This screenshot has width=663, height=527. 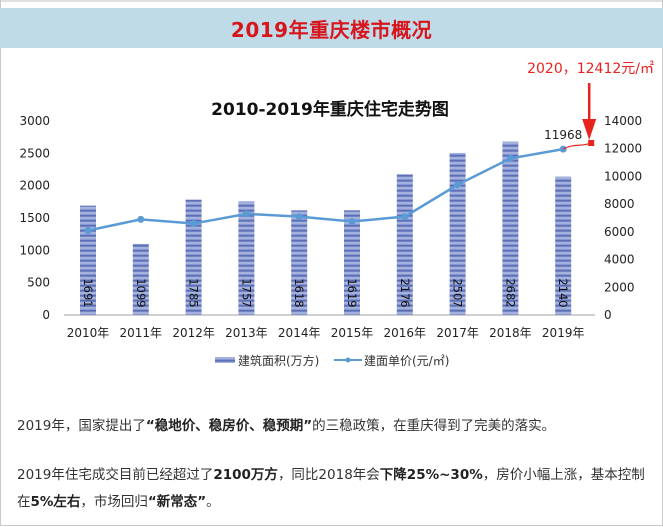 I want to click on projection-annotation, so click(x=579, y=116).